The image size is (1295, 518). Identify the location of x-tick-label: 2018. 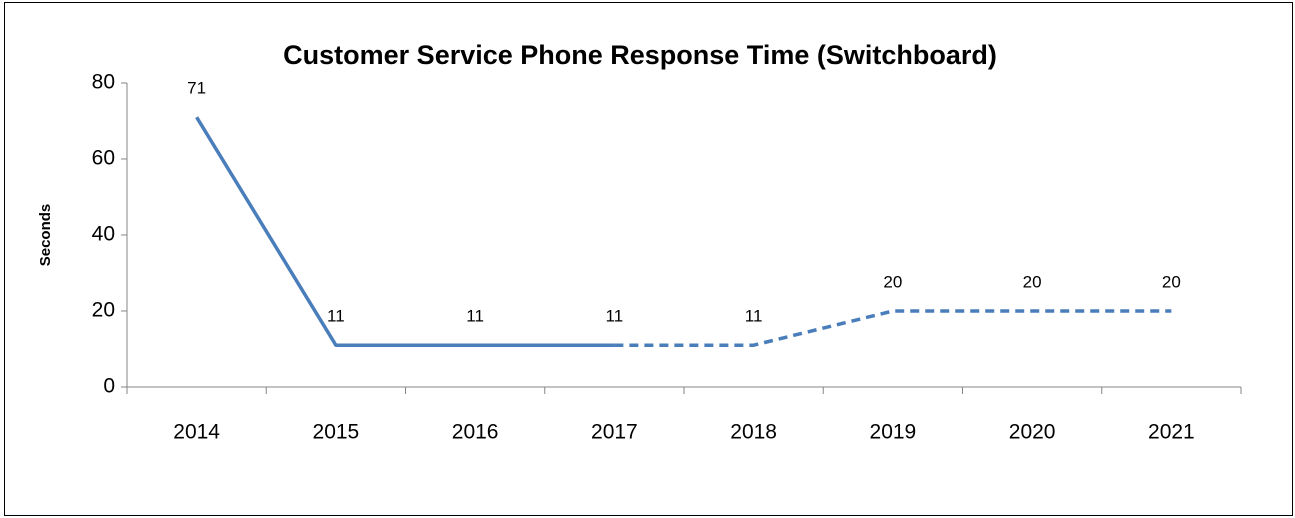
(753, 432).